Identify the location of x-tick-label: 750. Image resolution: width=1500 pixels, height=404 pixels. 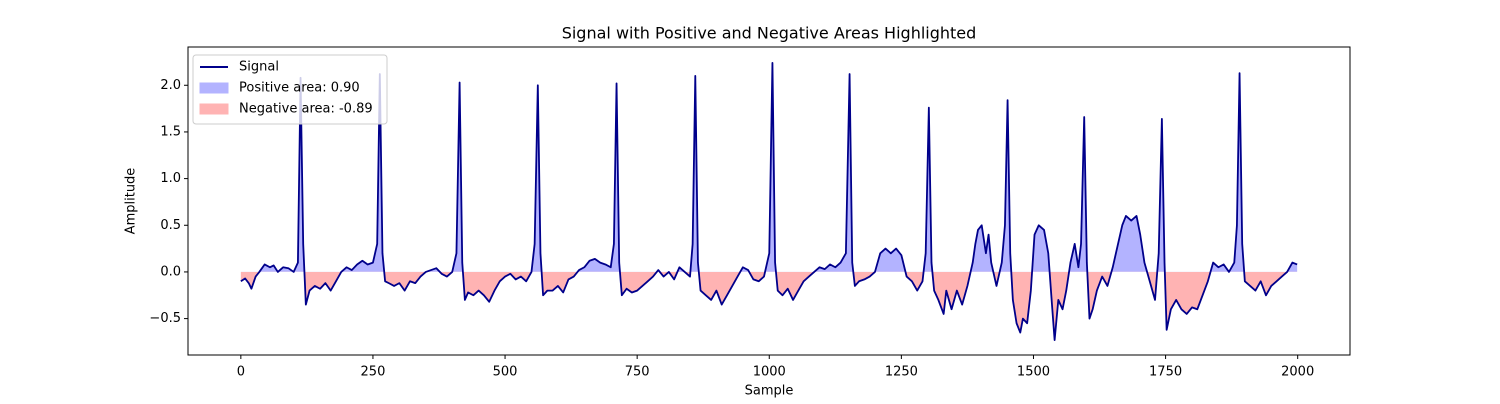
(637, 372).